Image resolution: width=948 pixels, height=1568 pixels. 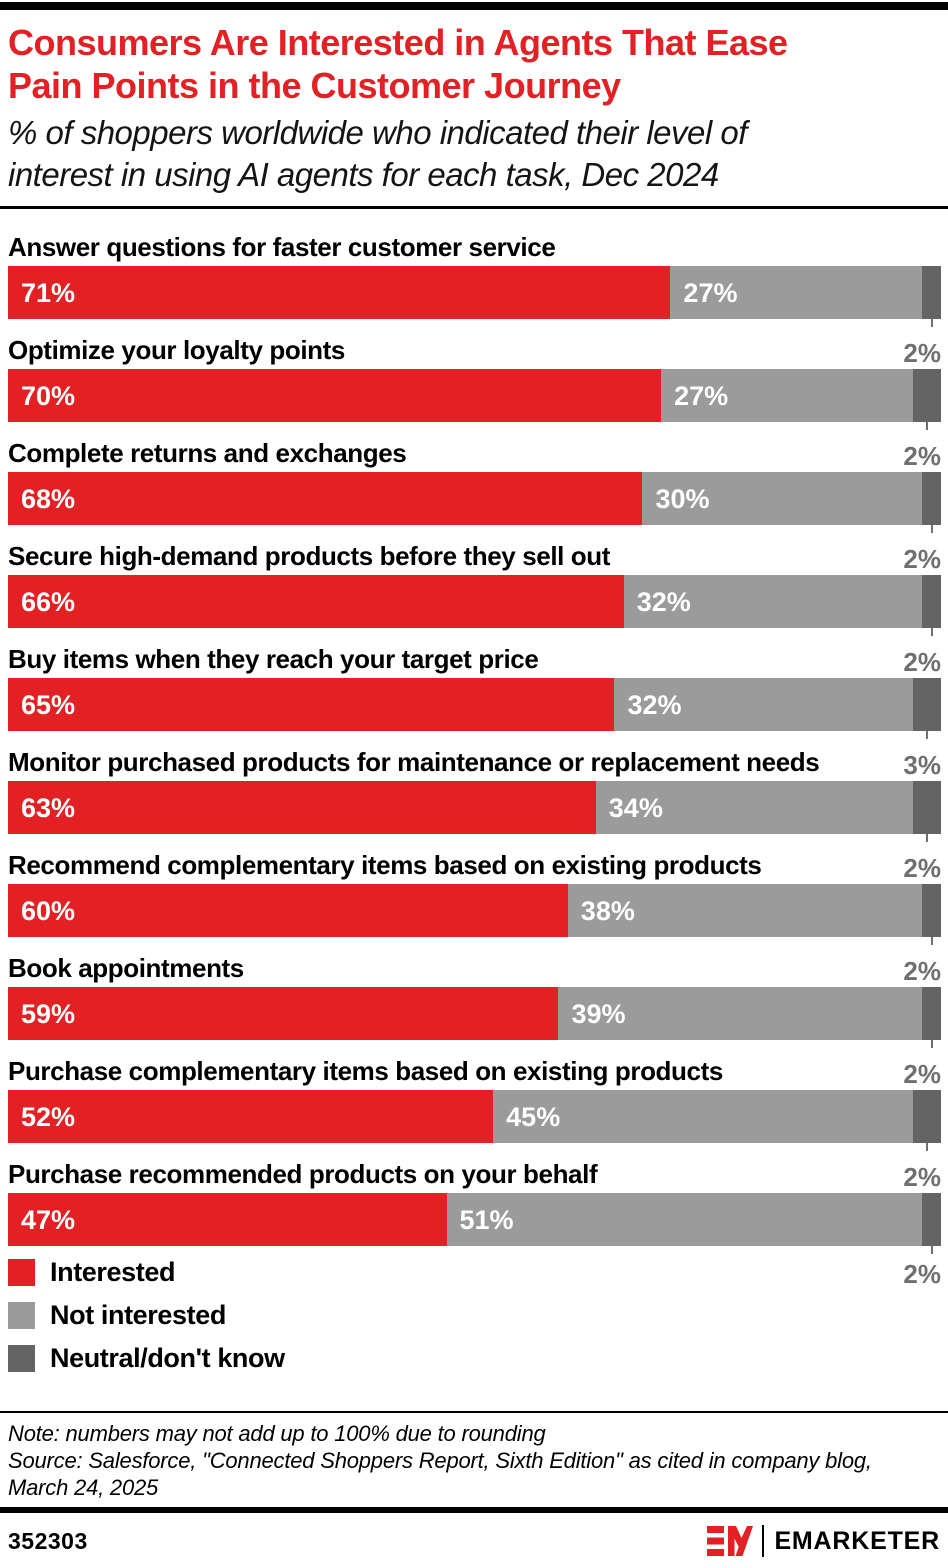 What do you see at coordinates (474, 968) in the screenshot?
I see `category-line: Book appointments 2%` at bounding box center [474, 968].